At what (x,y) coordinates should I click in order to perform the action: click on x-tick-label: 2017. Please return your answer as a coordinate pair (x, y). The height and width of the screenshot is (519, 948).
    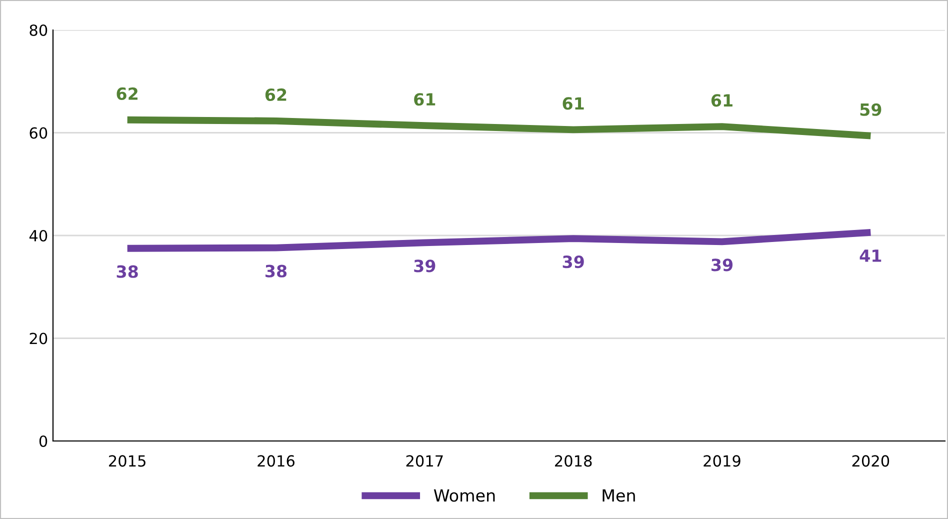
    Looking at the image, I should click on (424, 461).